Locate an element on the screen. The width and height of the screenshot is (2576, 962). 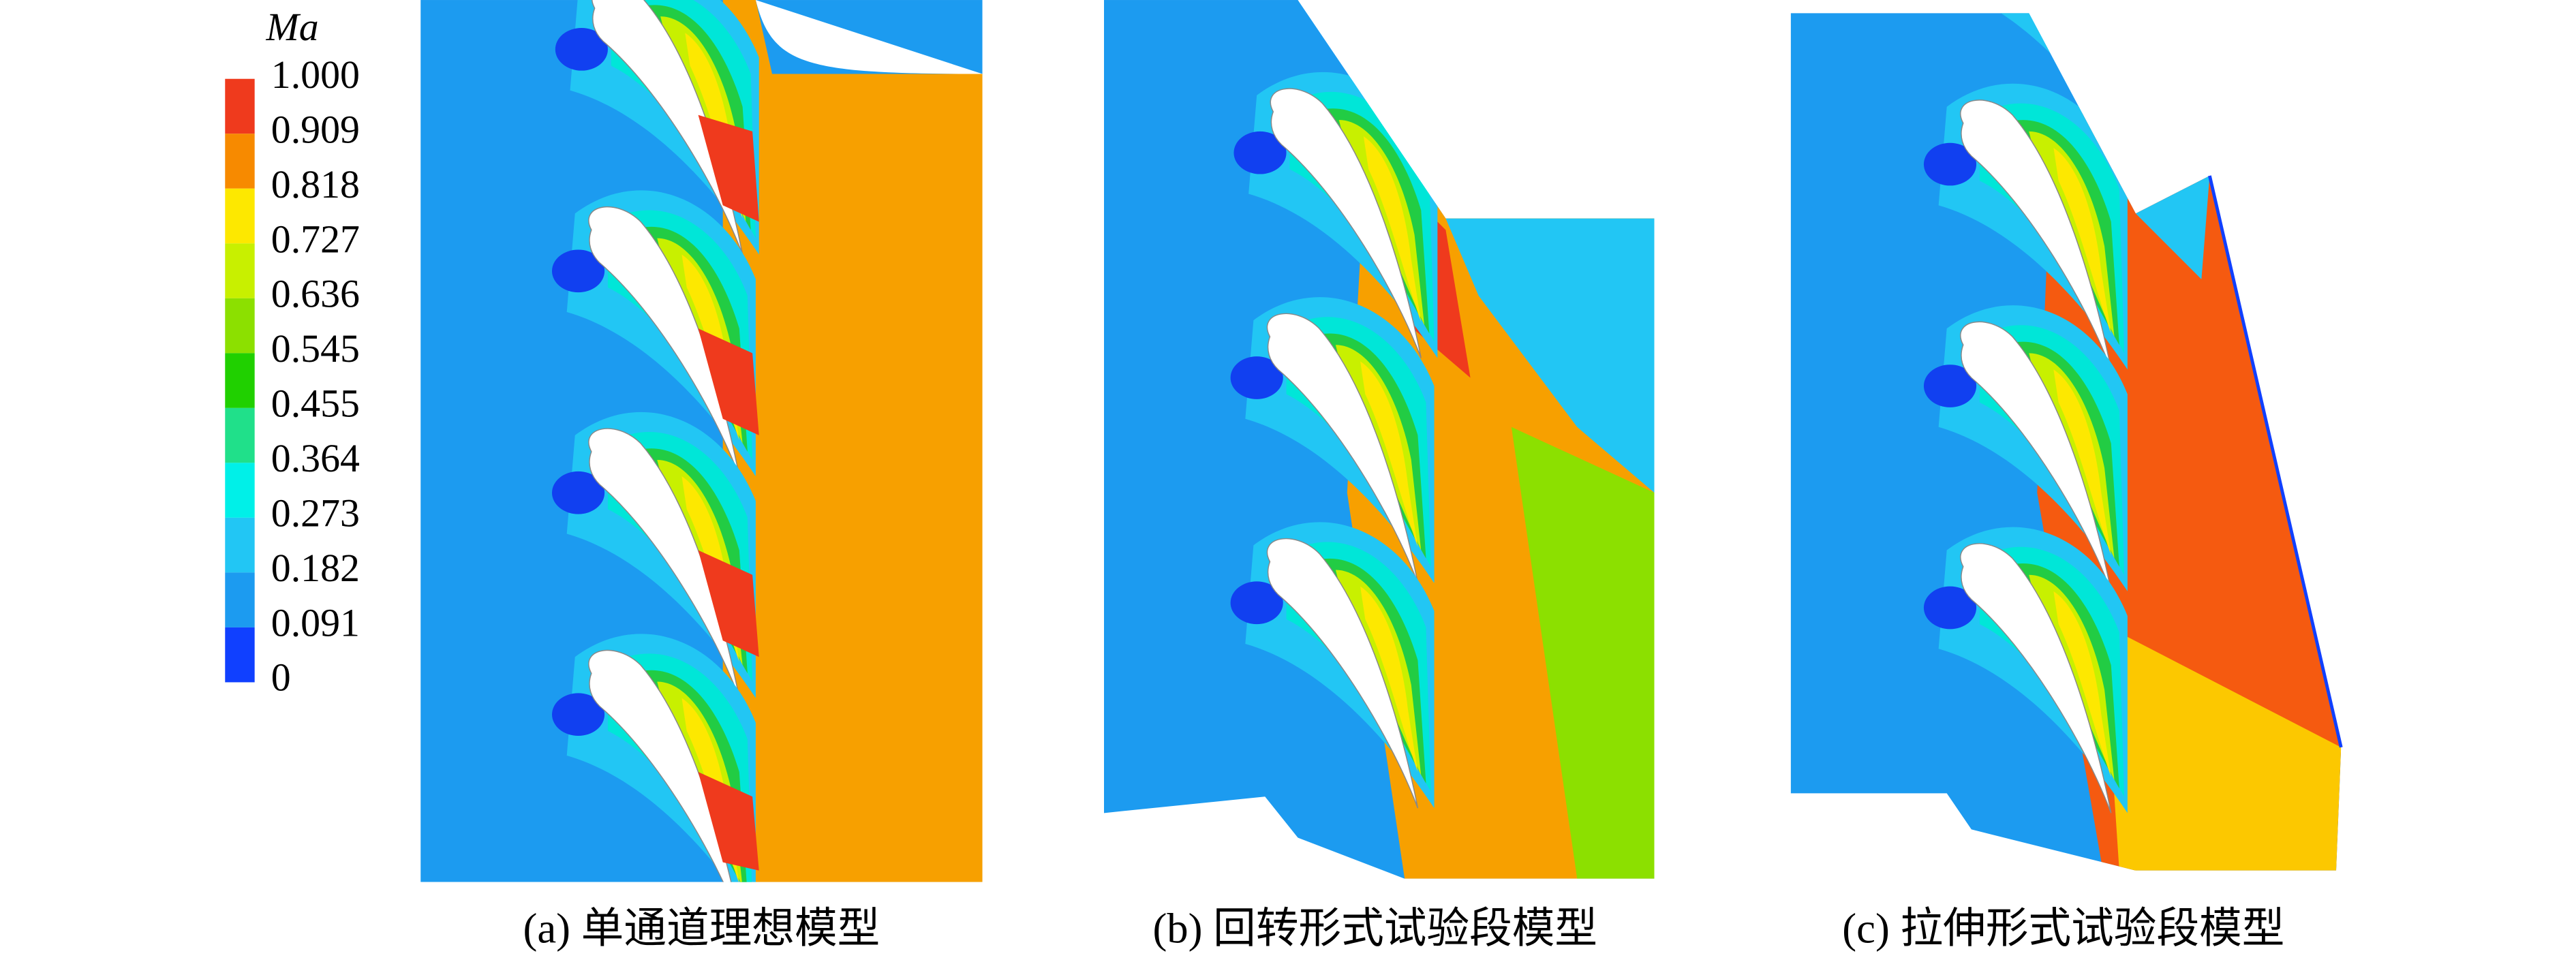
colorbar-tick-label: 0.727 is located at coordinates (315, 239).